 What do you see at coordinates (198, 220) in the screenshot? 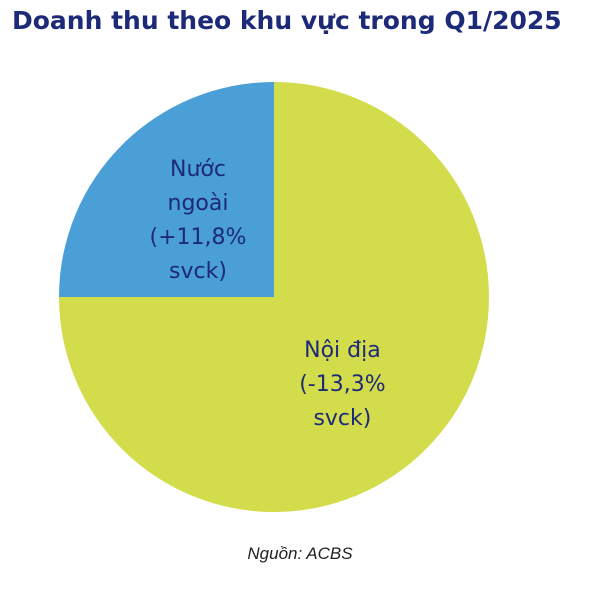
I see `slice-label: Nước ngoài (+11,8% svck)` at bounding box center [198, 220].